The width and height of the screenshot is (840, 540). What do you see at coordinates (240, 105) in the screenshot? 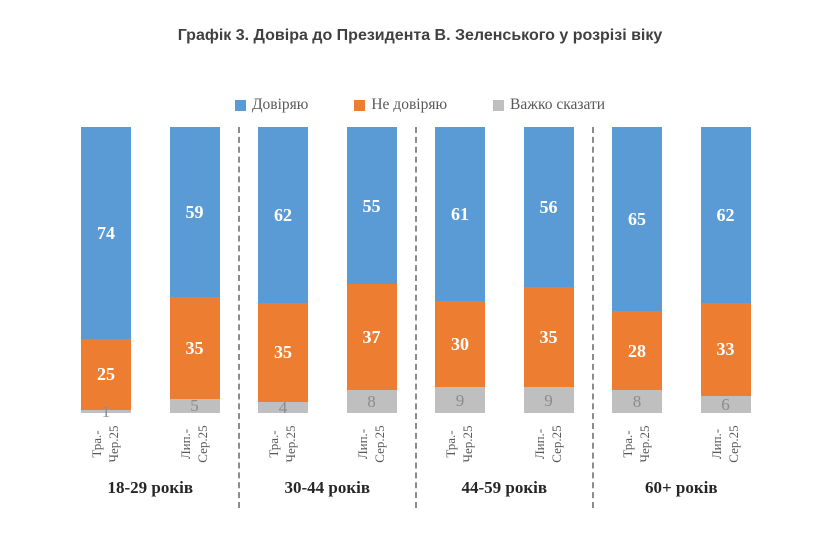
I see `legend-swatch-trust-icon` at bounding box center [240, 105].